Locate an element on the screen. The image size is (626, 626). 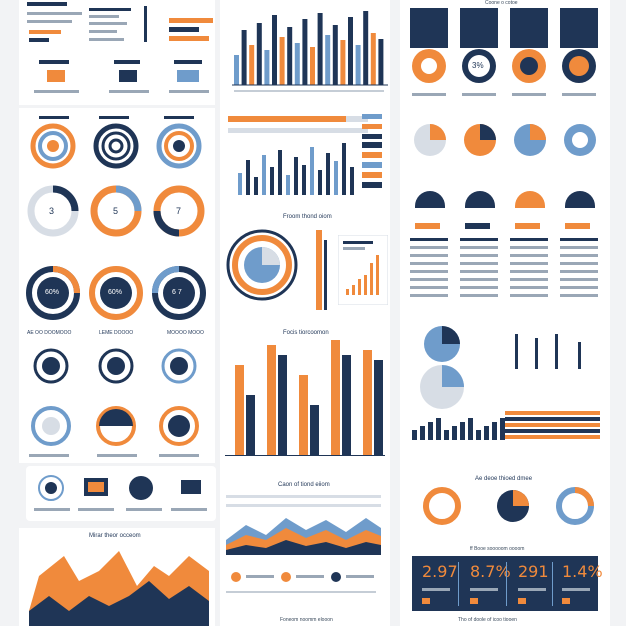
left-area-chart-panel: Mirar theor occeom is located at coordinates (117, 577).